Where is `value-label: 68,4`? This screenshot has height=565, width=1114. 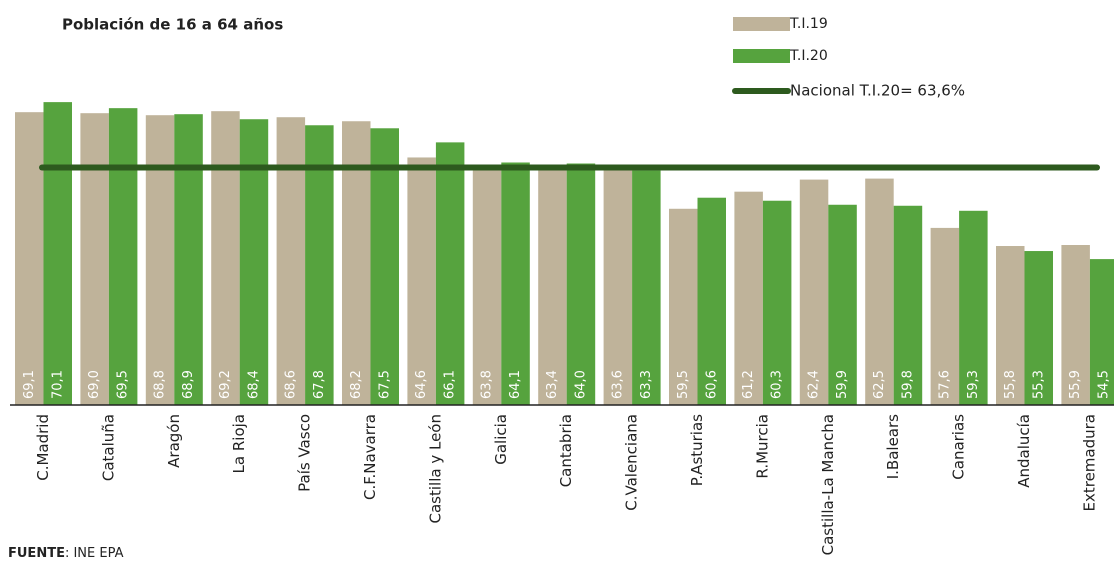
value-label: 68,4 is located at coordinates (253, 384).